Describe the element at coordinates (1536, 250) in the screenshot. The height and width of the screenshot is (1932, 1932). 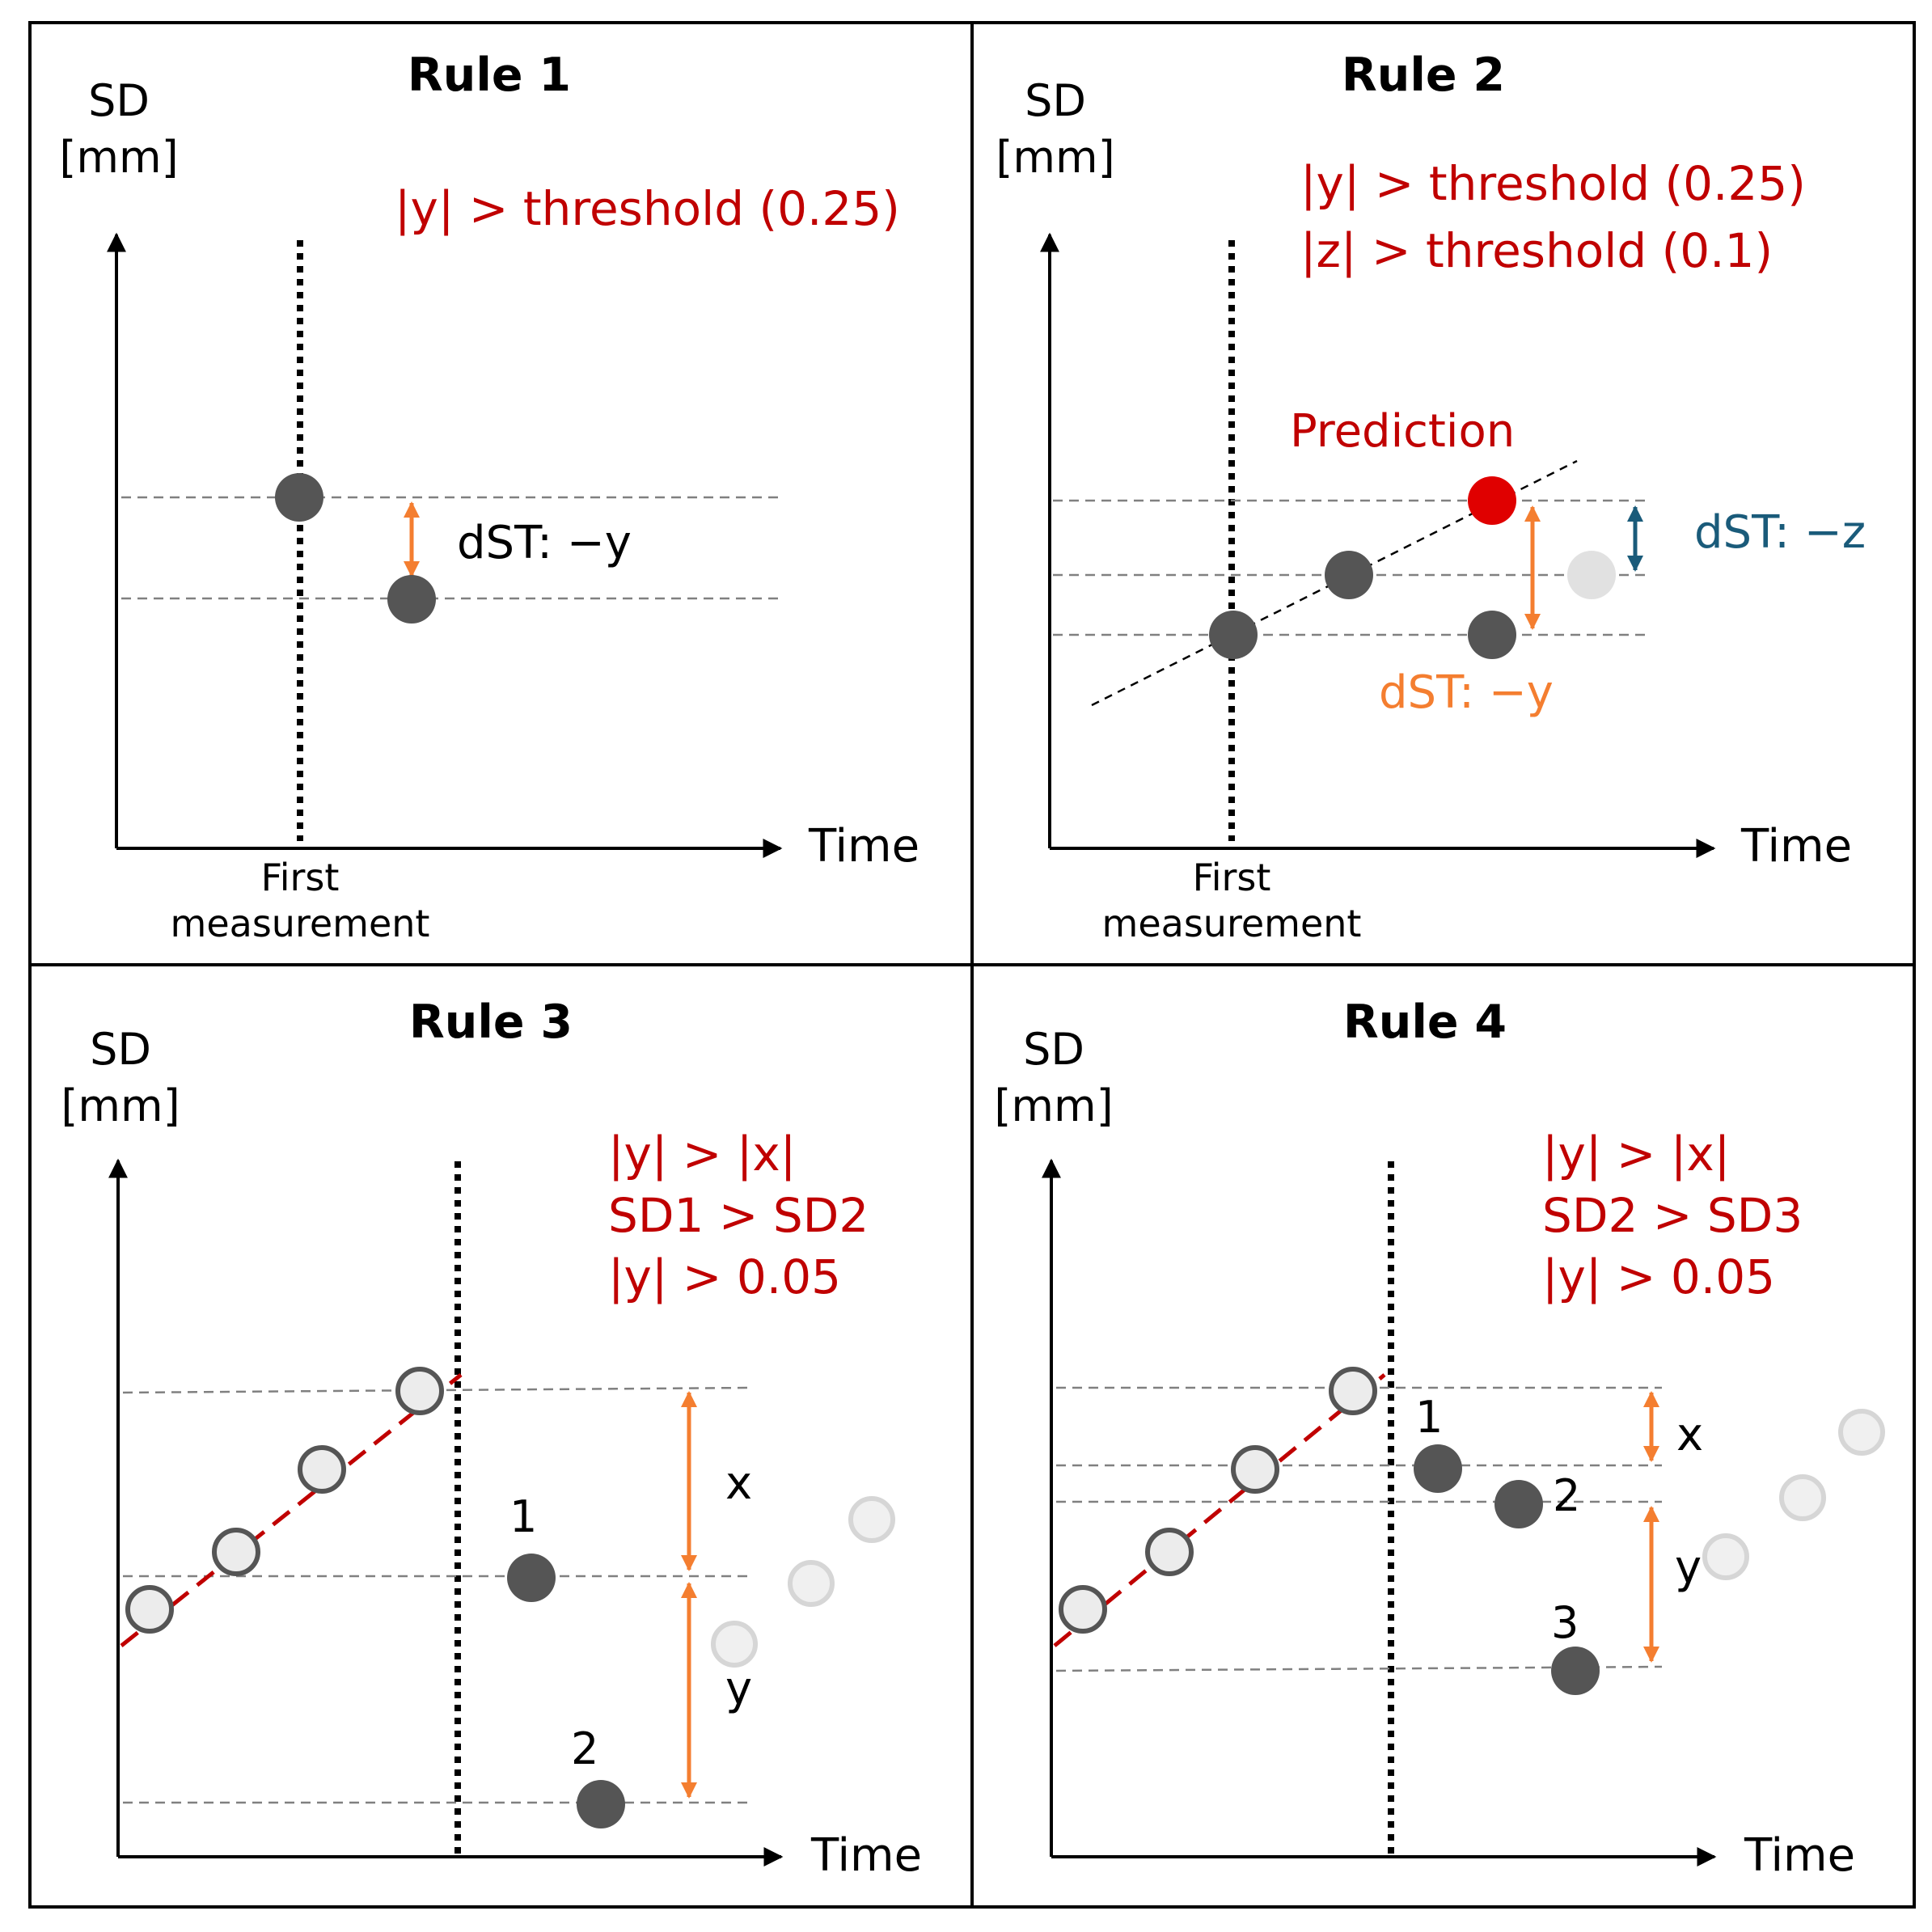
I see `condition-line-2: |z| > threshold (0.1)` at that location.